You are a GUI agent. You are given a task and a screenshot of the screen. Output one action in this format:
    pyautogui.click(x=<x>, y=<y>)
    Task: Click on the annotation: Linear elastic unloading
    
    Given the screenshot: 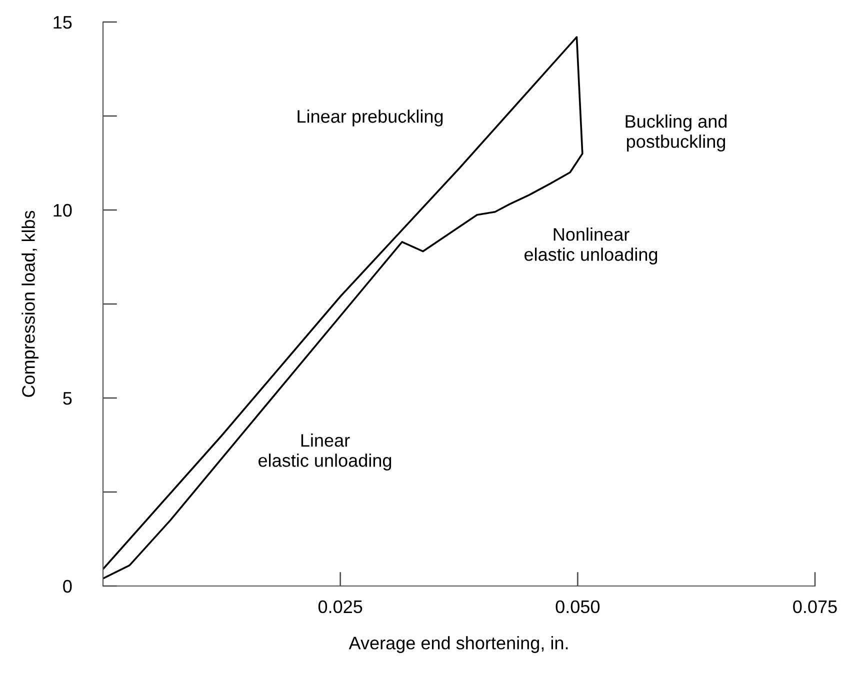 What is the action you would take?
    pyautogui.click(x=325, y=452)
    